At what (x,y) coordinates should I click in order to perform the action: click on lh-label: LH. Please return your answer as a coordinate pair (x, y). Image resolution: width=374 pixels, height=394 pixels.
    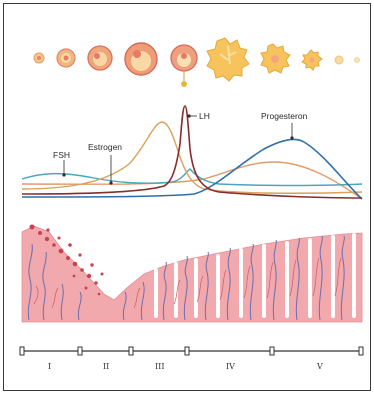
    Looking at the image, I should click on (204, 116).